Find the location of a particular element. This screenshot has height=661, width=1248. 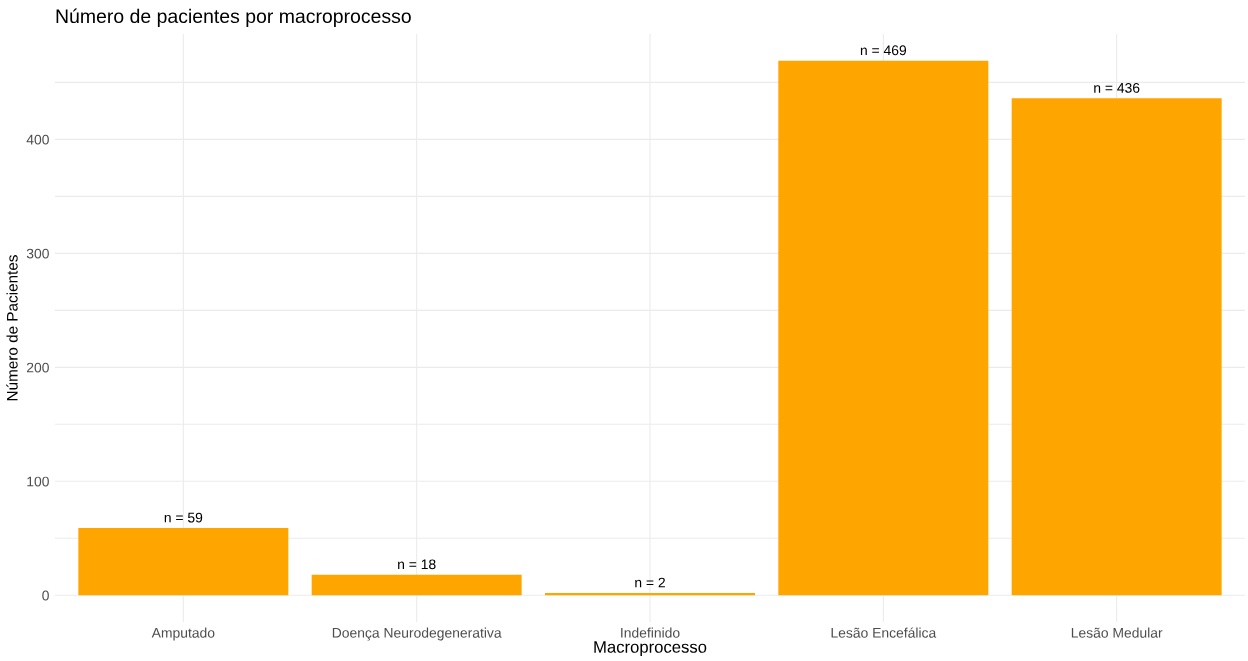

y-tick-label: 0 is located at coordinates (45, 595).